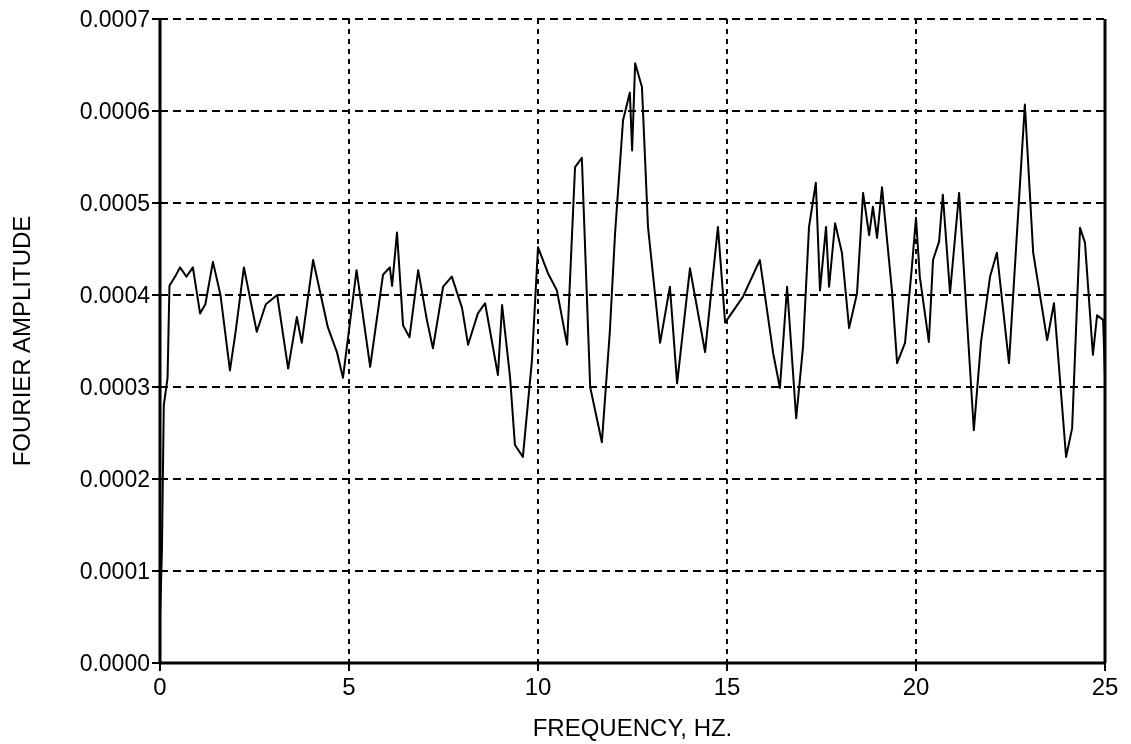 The height and width of the screenshot is (744, 1131). What do you see at coordinates (114, 479) in the screenshot?
I see `y-tick-label: 0.0002` at bounding box center [114, 479].